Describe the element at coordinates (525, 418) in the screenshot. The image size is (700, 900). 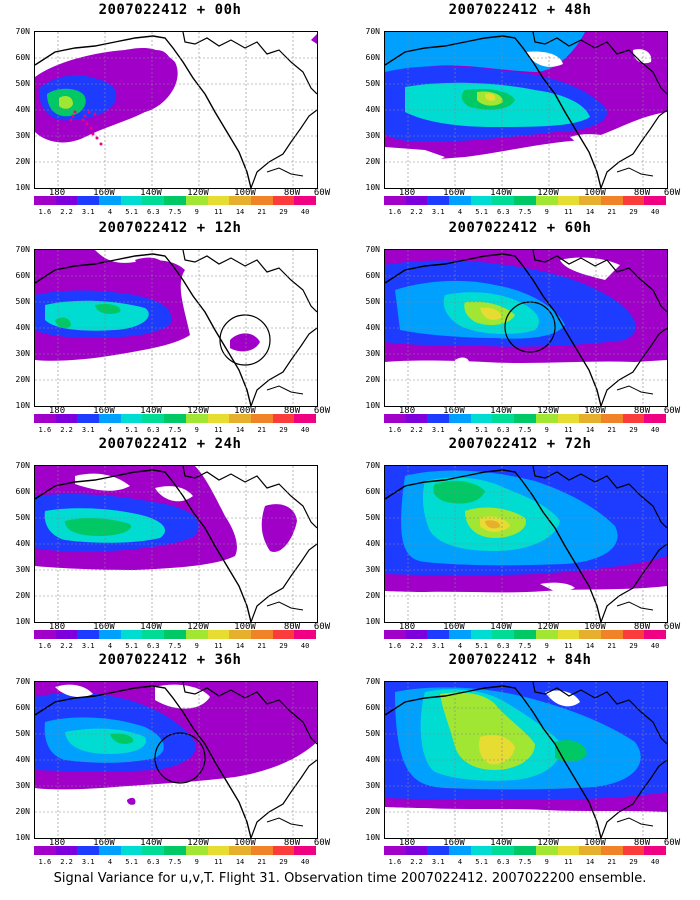
I see `colorbar` at that location.